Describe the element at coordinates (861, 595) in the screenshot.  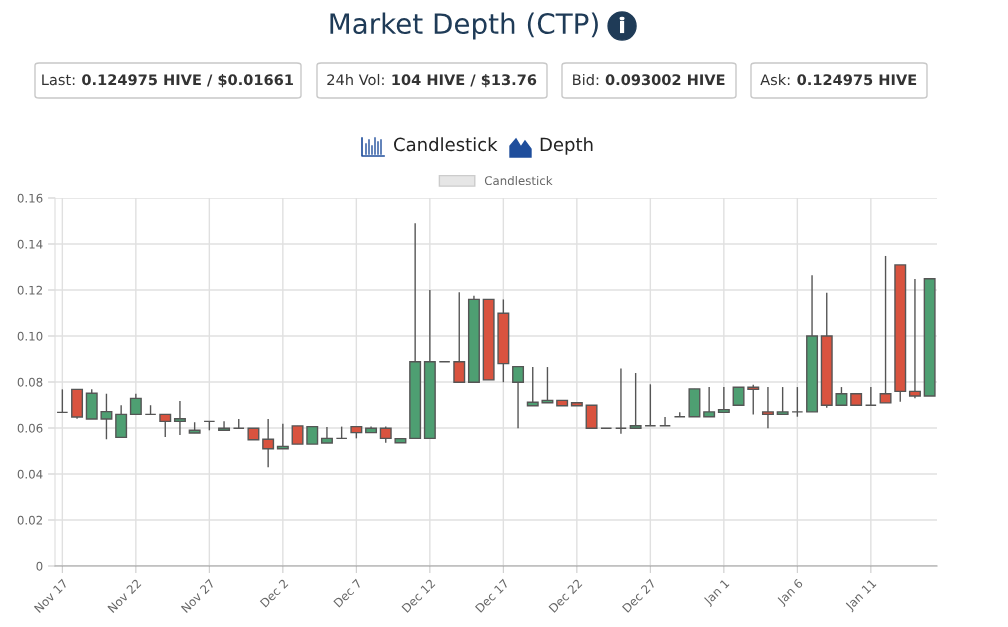
I see `x-tick-label: Jan 11` at that location.